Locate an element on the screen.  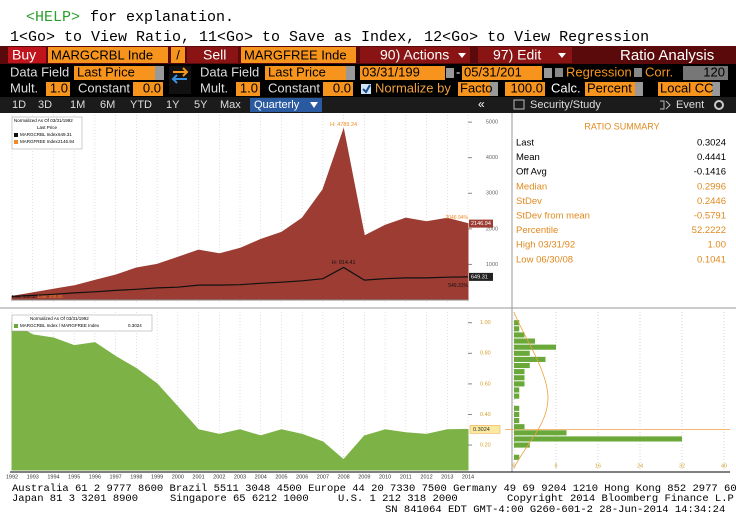
buy-label: Buy is located at coordinates (24, 55).